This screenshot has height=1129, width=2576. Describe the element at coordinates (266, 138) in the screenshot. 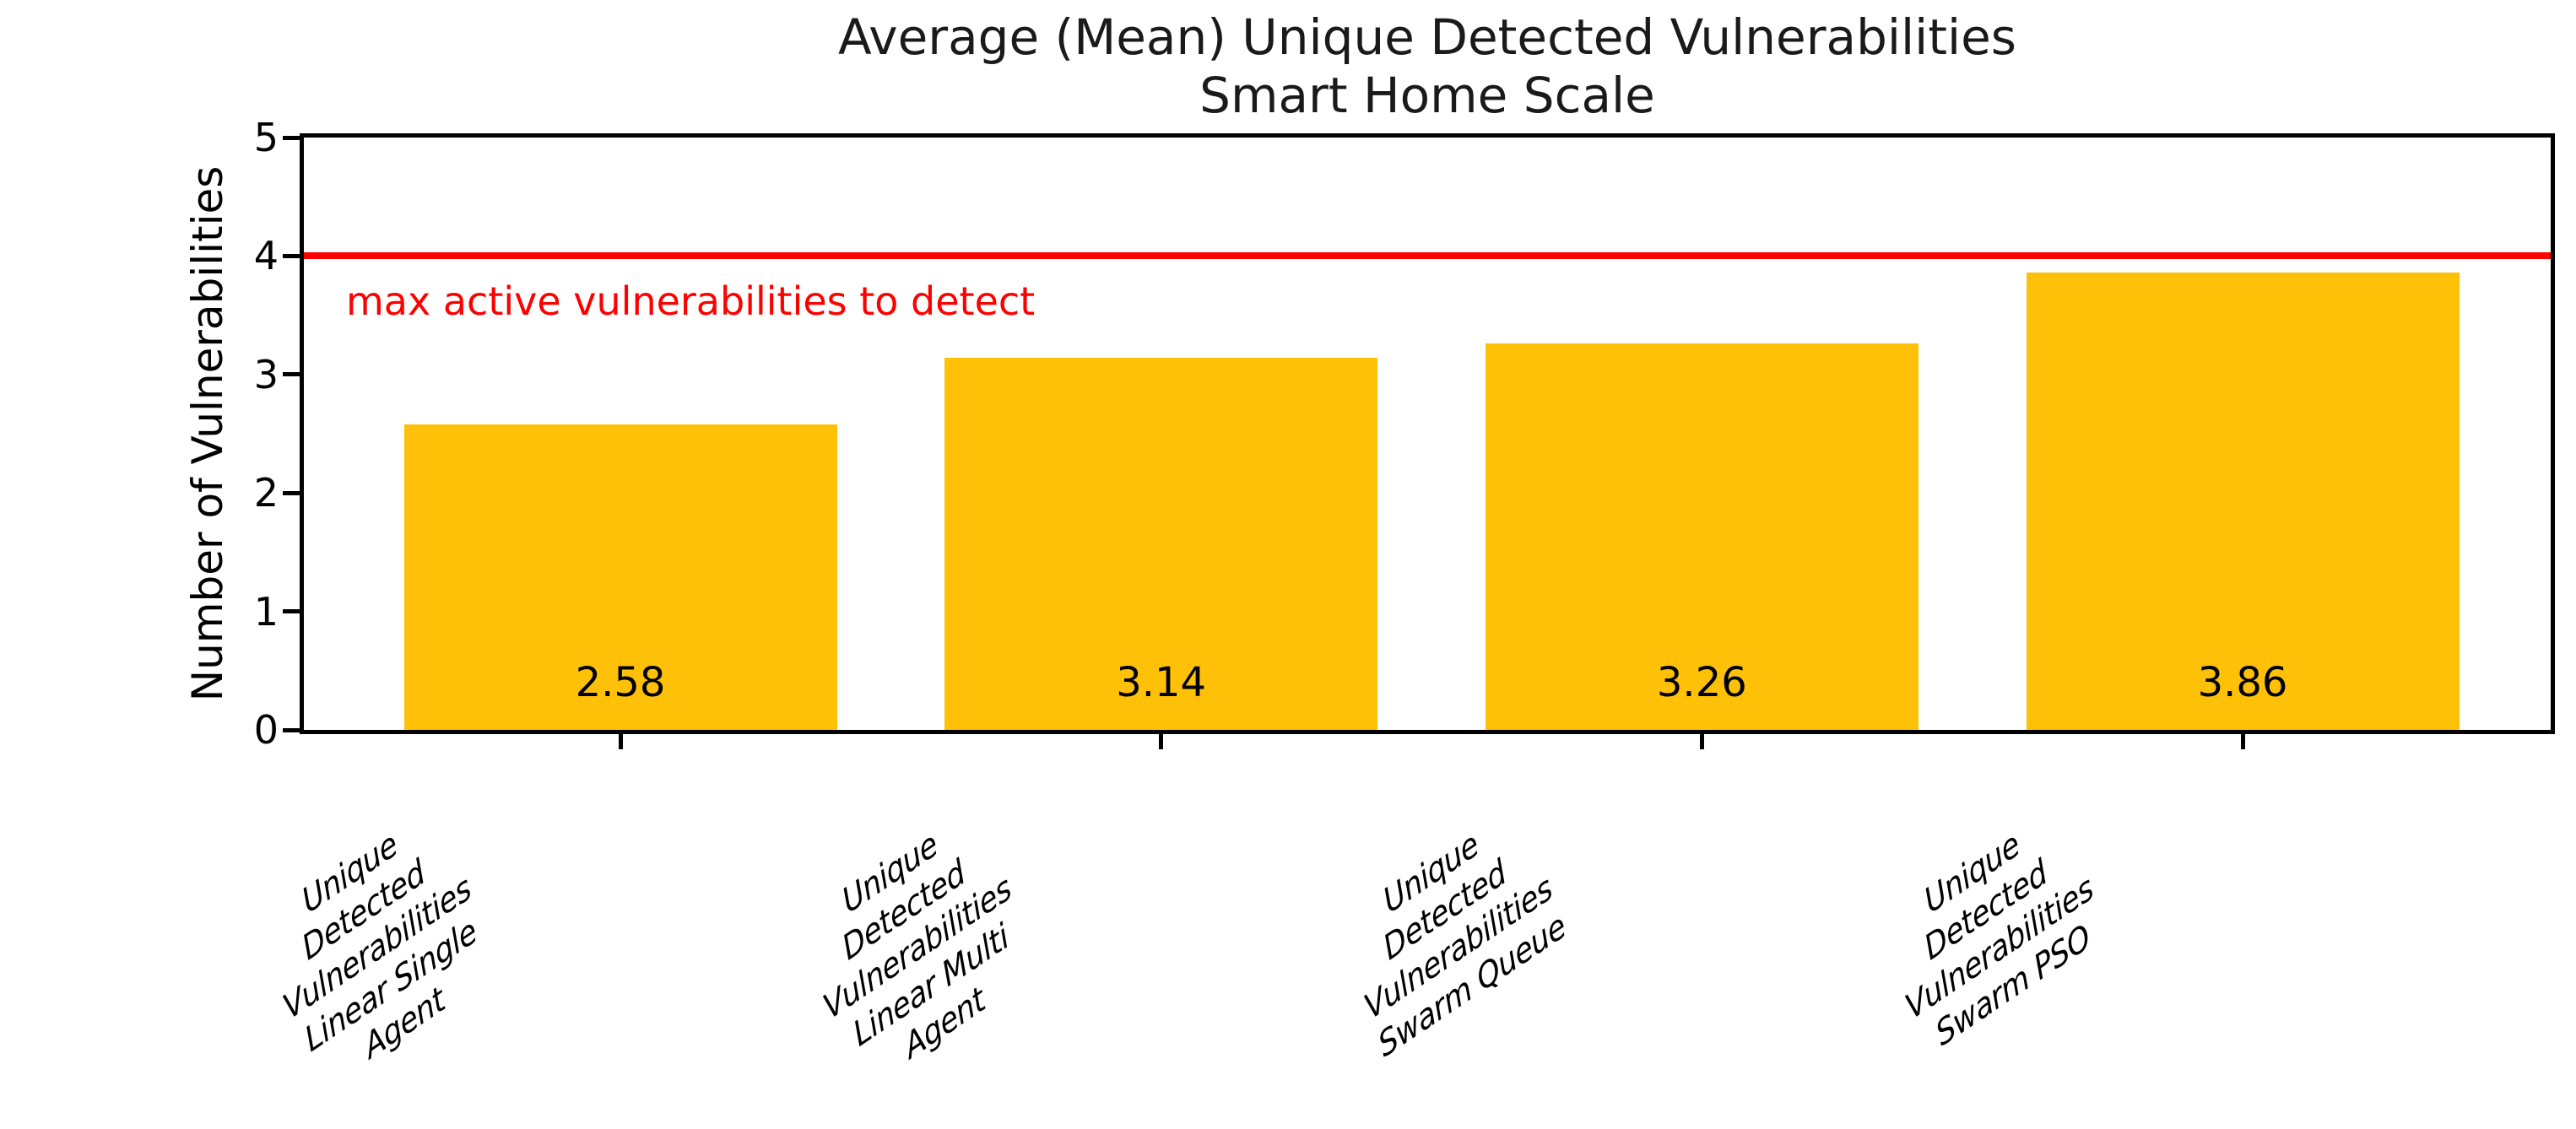

I see `y-tick-label: 5` at that location.